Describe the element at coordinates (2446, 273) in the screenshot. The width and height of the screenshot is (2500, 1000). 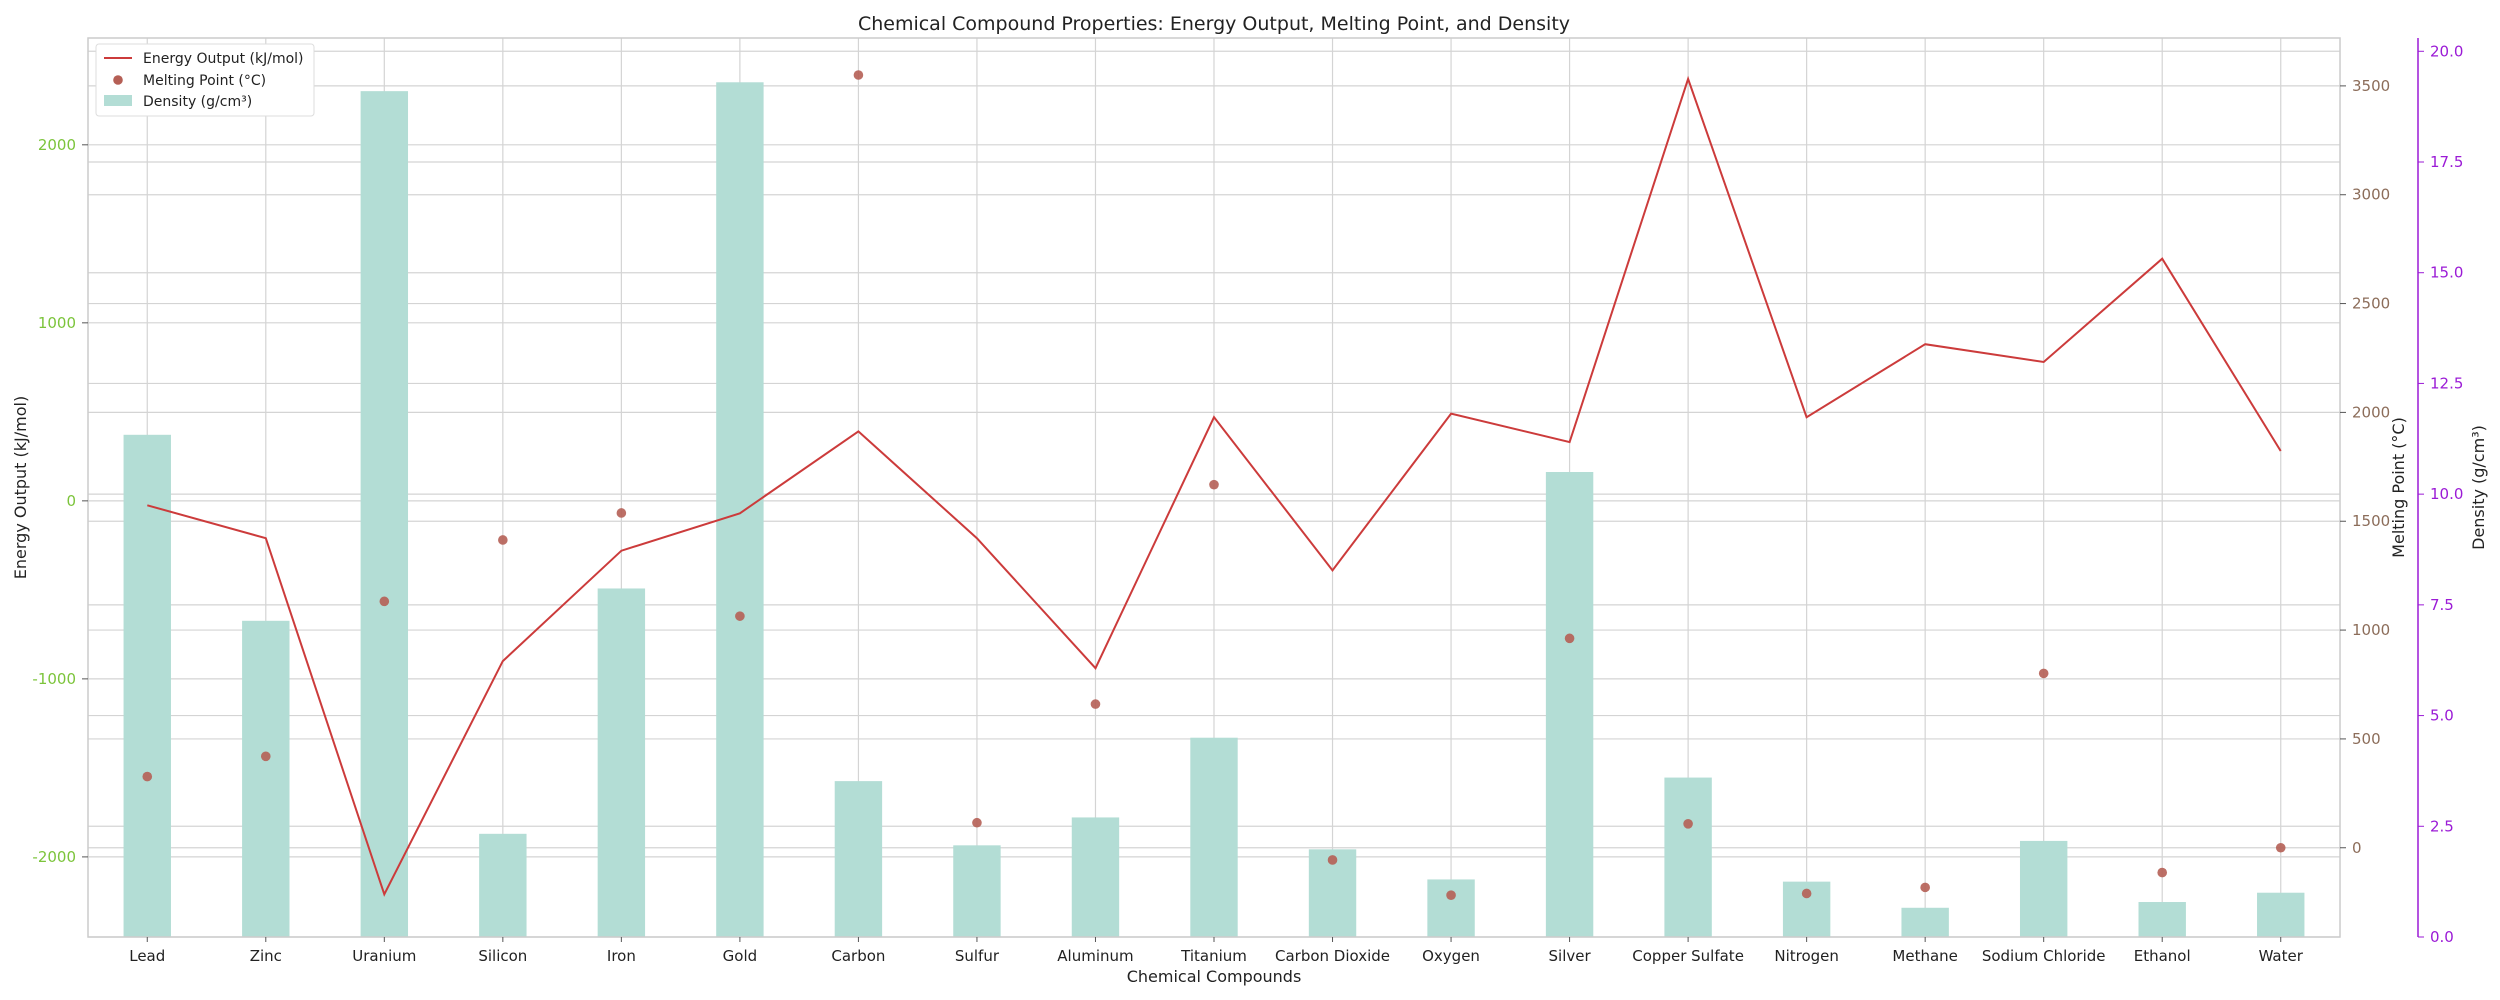
I see `density-tick-label: 15.0` at that location.